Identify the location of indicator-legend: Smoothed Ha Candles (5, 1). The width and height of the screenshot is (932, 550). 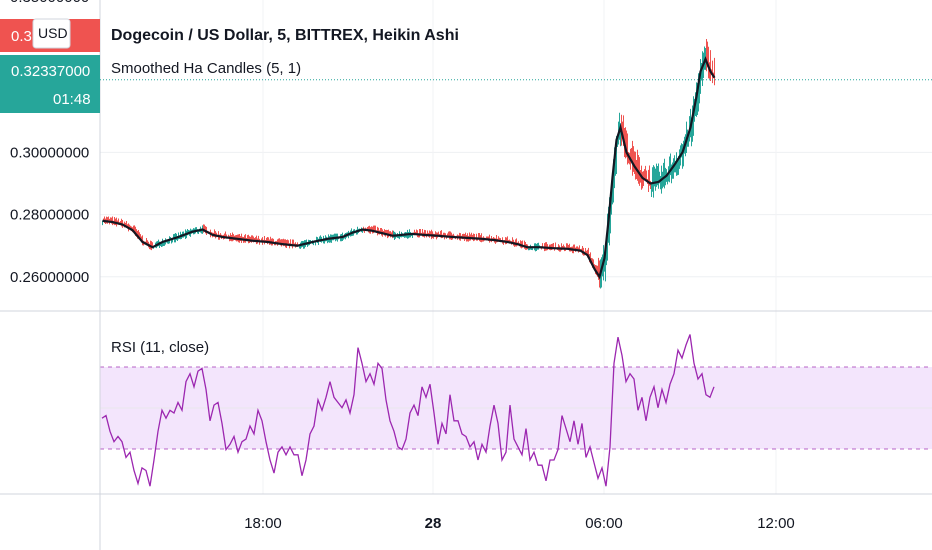
(206, 68).